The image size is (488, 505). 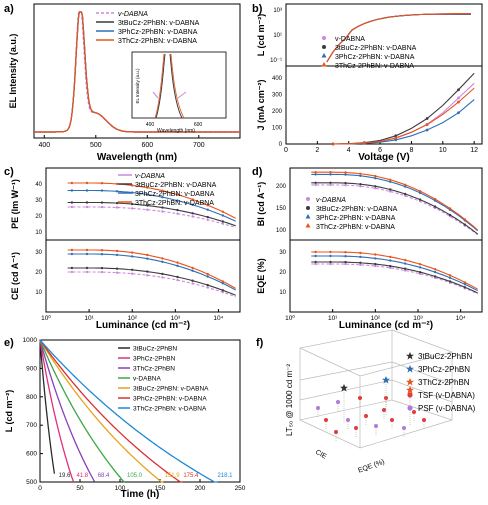 I want to click on legend-label: 3tBuCz-2PhBN, so click(x=445, y=356).